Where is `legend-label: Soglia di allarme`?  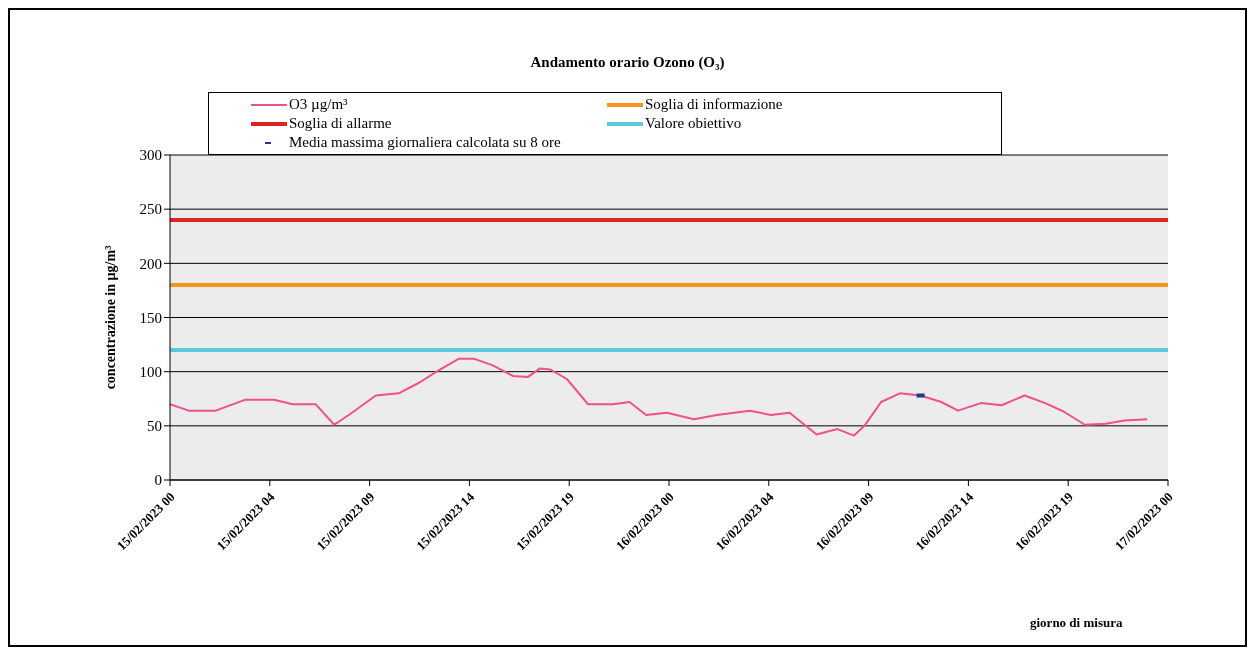
legend-label: Soglia di allarme is located at coordinates (340, 123).